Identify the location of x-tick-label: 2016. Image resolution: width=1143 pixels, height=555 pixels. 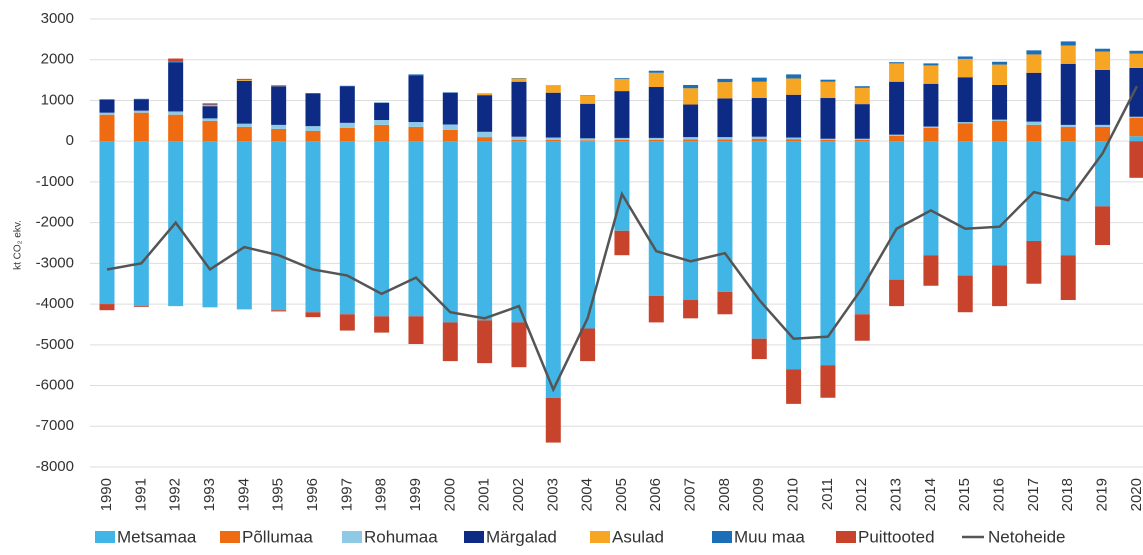
(999, 494).